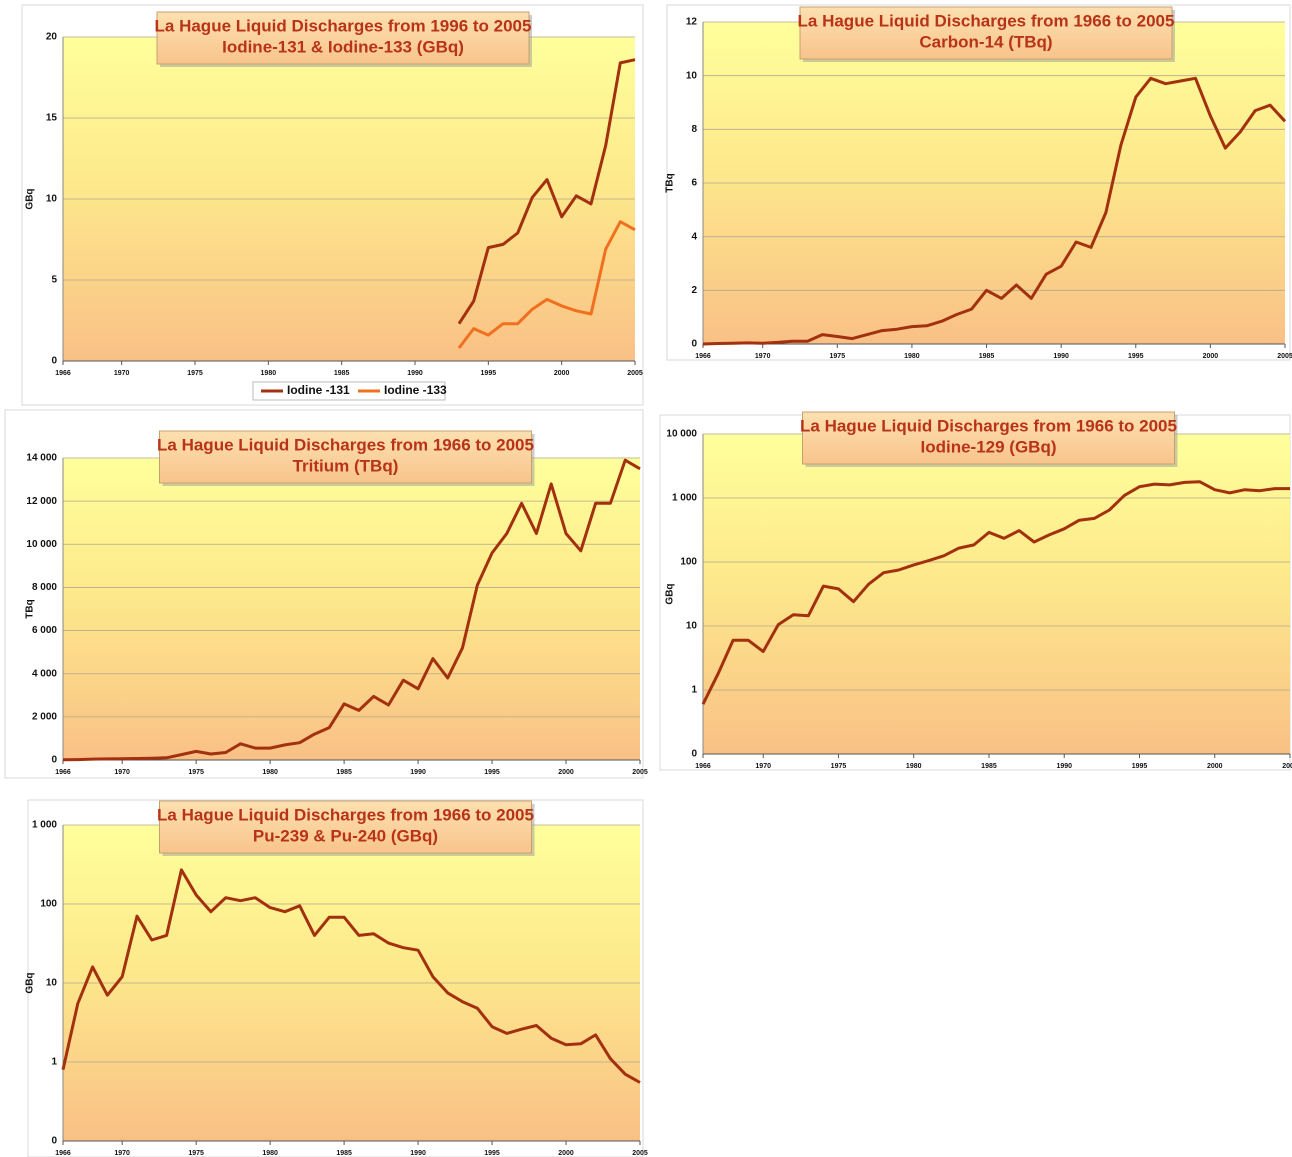 The image size is (1292, 1157). Describe the element at coordinates (346, 465) in the screenshot. I see `chart-subtitle: Tritium (TBq)` at that location.